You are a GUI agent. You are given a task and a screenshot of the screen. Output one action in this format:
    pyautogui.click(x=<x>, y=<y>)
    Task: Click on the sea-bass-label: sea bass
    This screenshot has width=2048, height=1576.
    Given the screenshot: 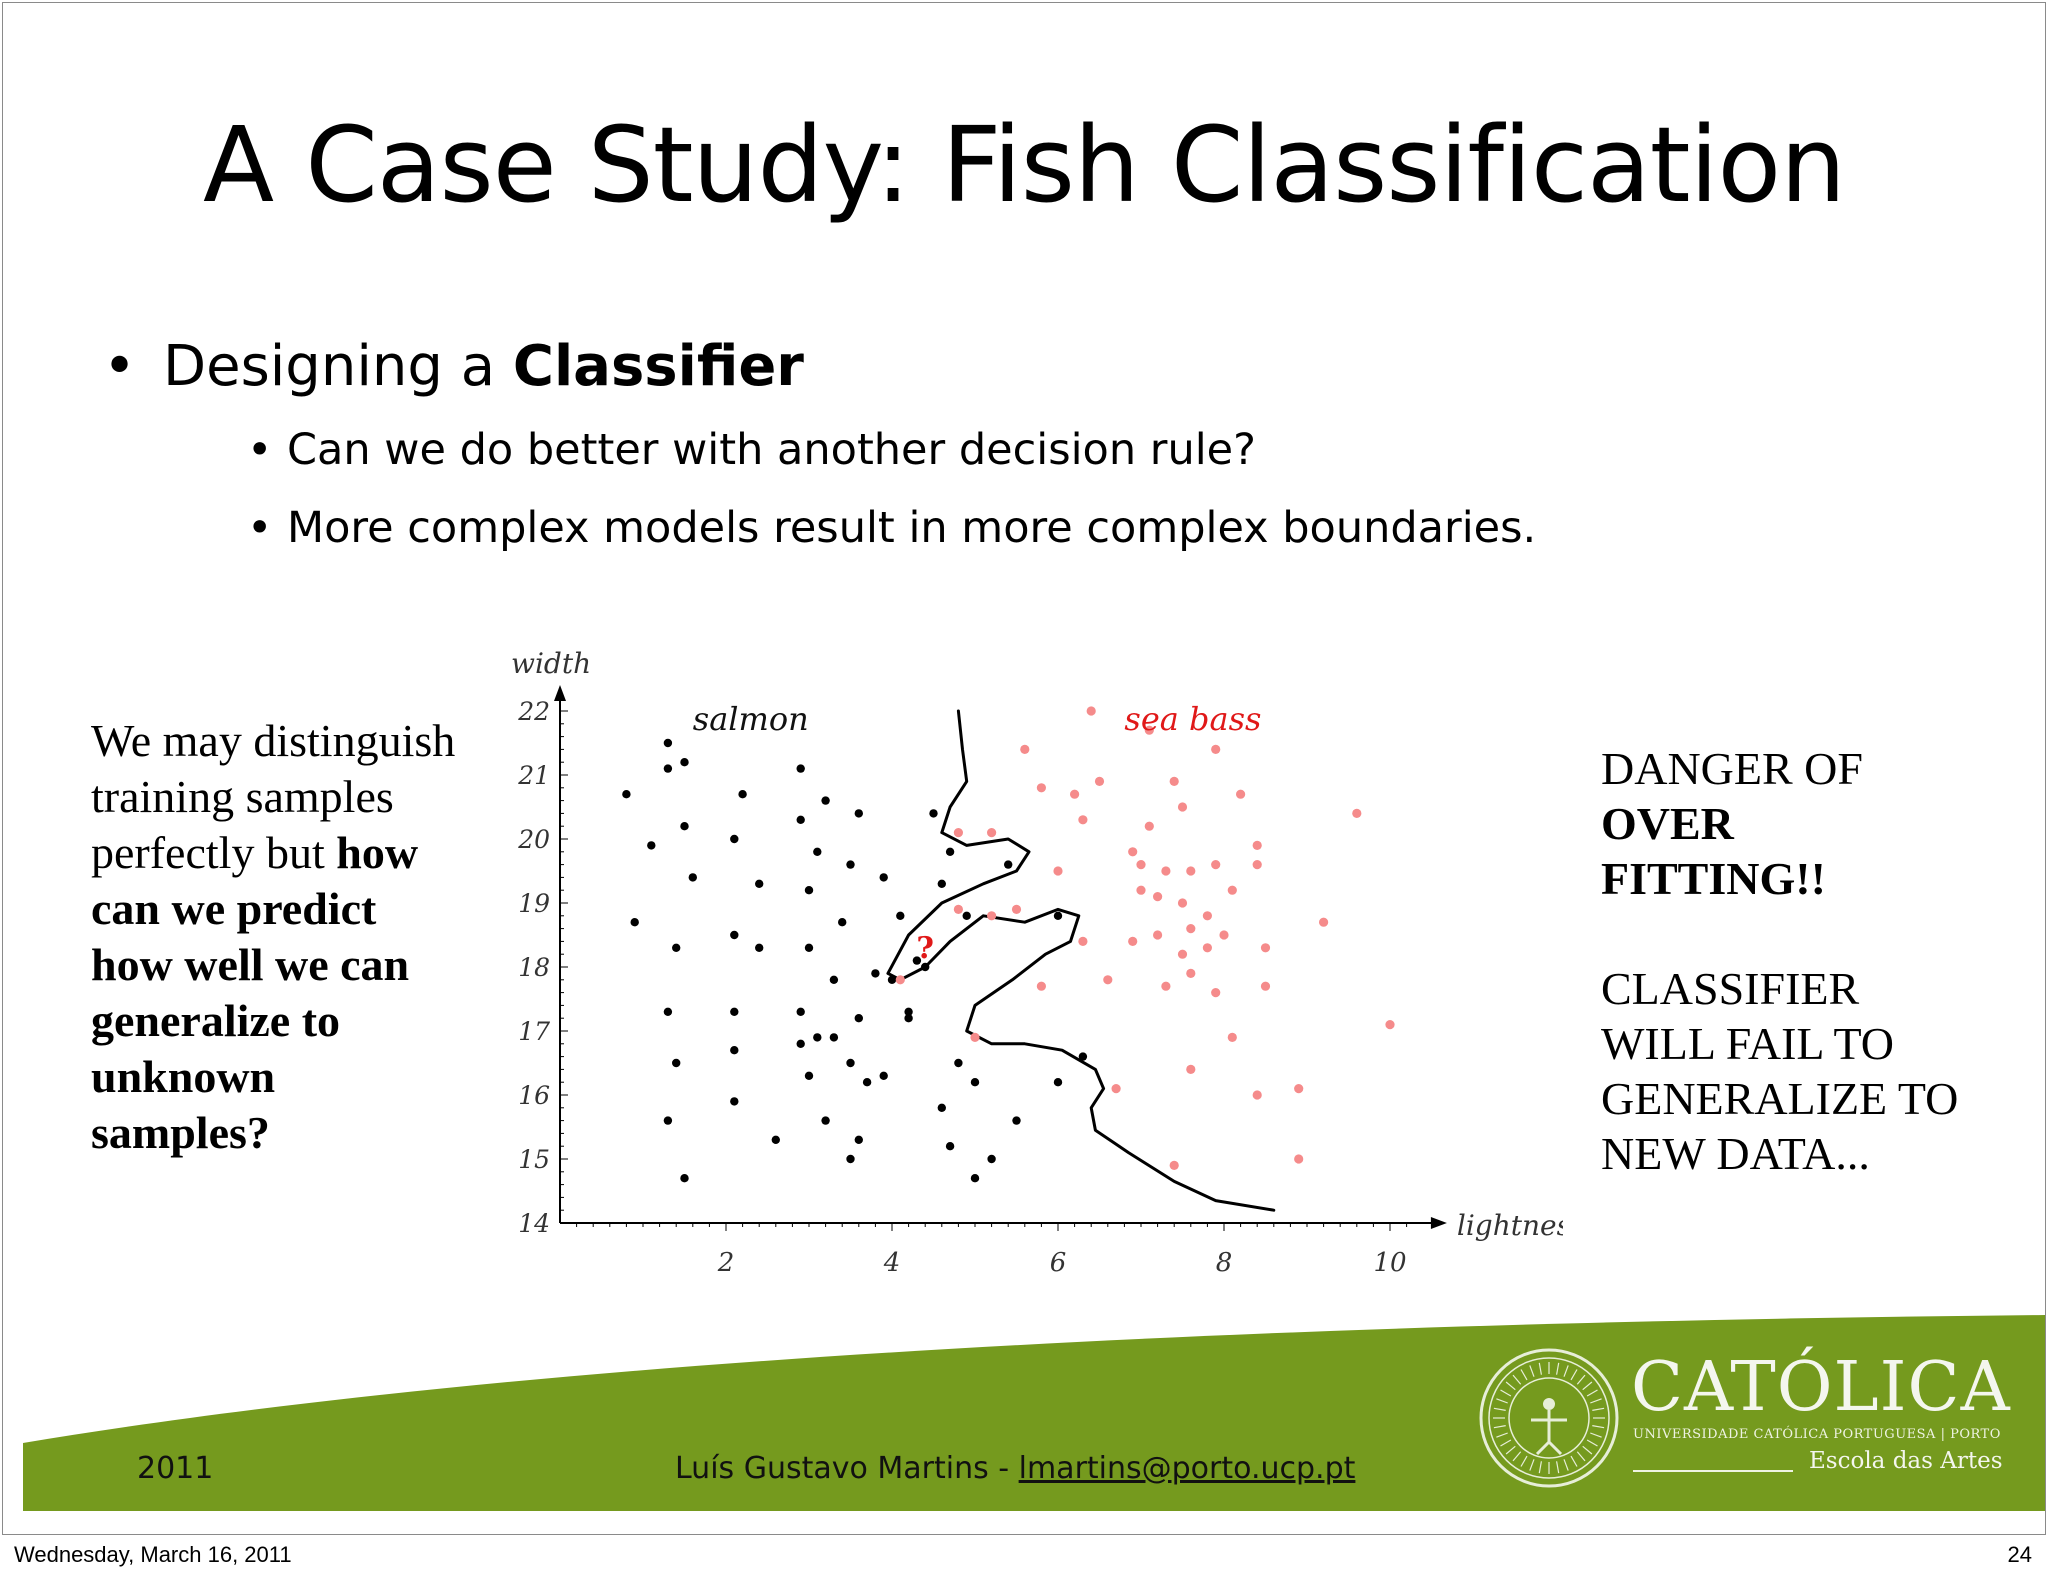 What is the action you would take?
    pyautogui.click(x=1192, y=719)
    